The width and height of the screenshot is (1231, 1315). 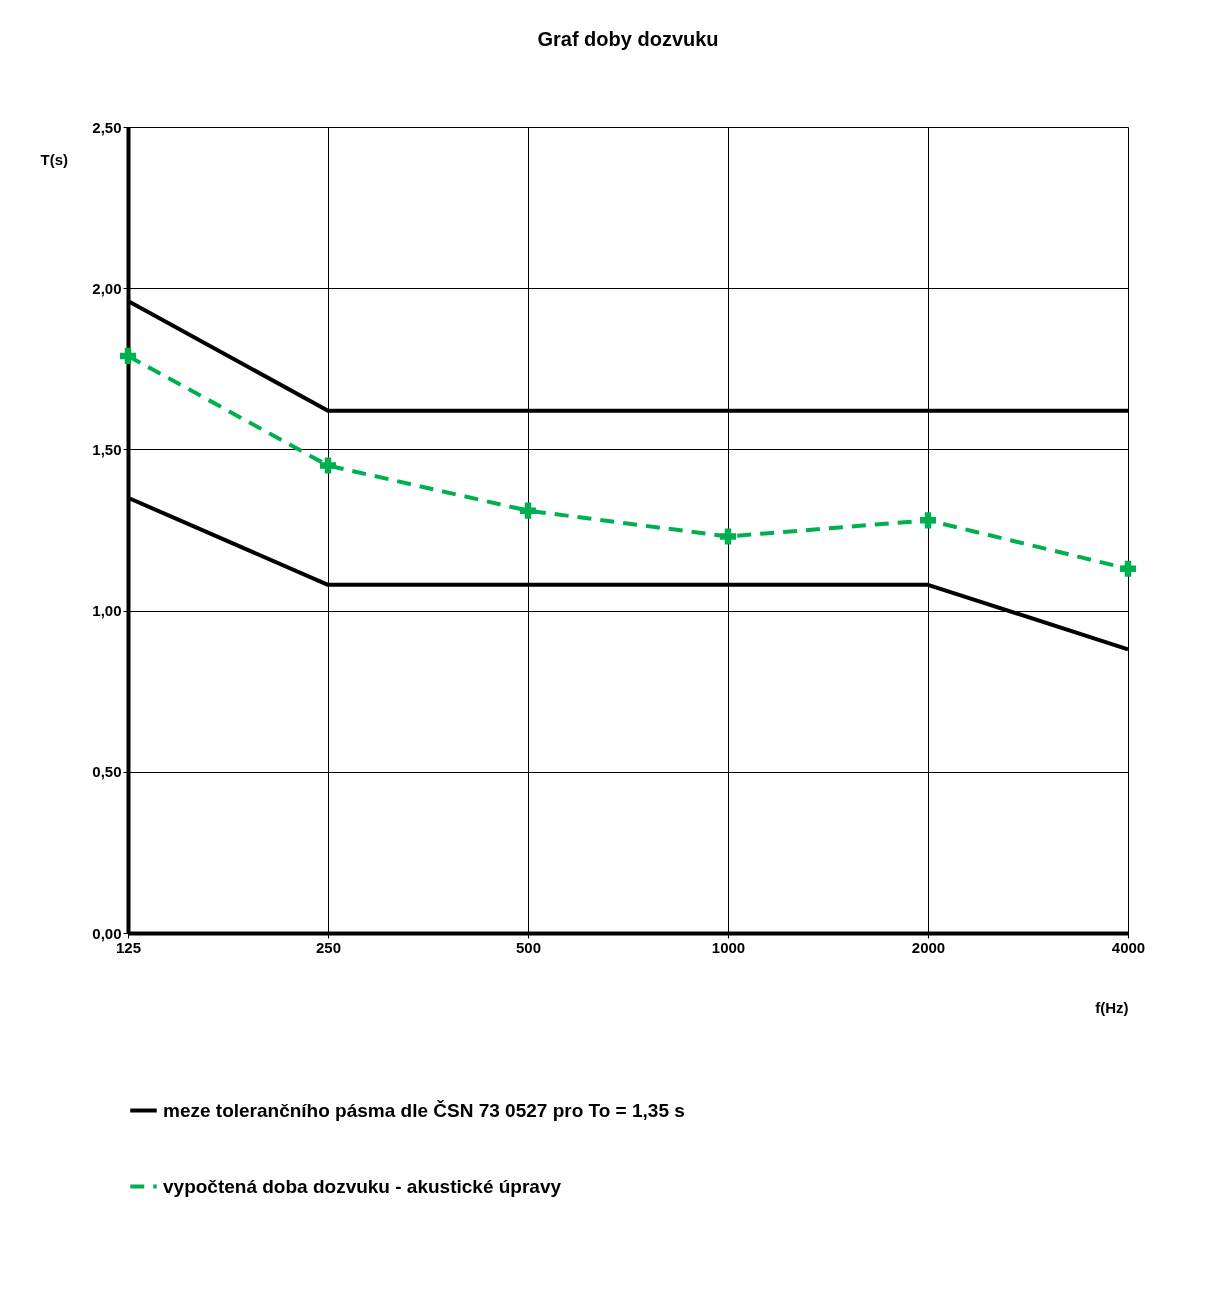 I want to click on y-axis-title: T(s), so click(x=54, y=159).